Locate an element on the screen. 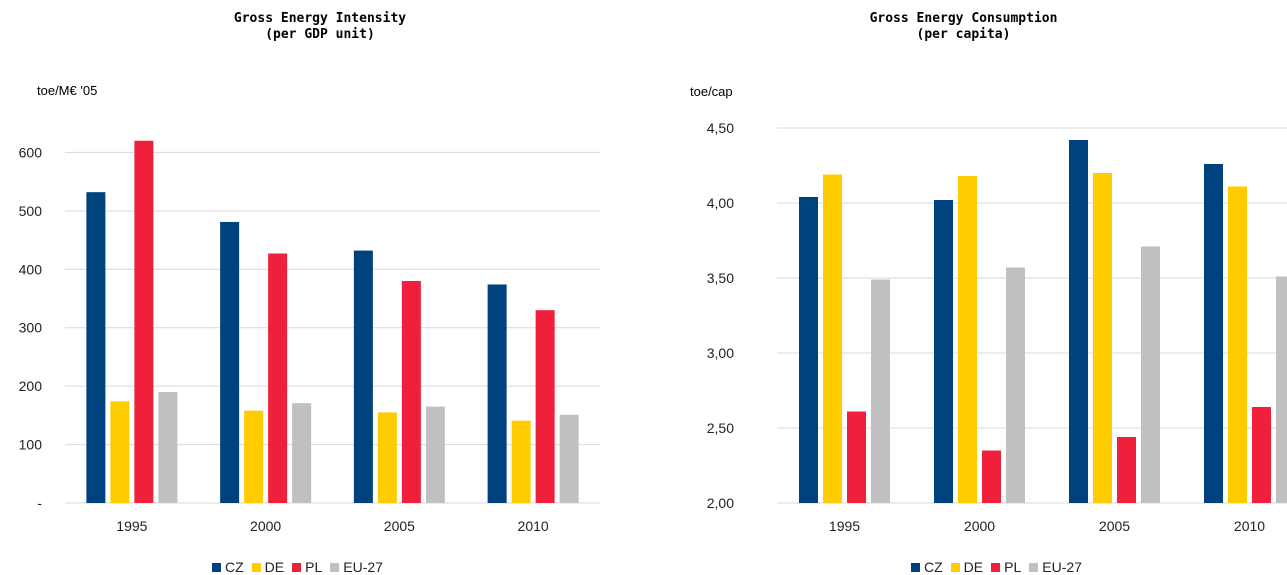 The height and width of the screenshot is (575, 1287). y-tick-label: 3,00 is located at coordinates (720, 353).